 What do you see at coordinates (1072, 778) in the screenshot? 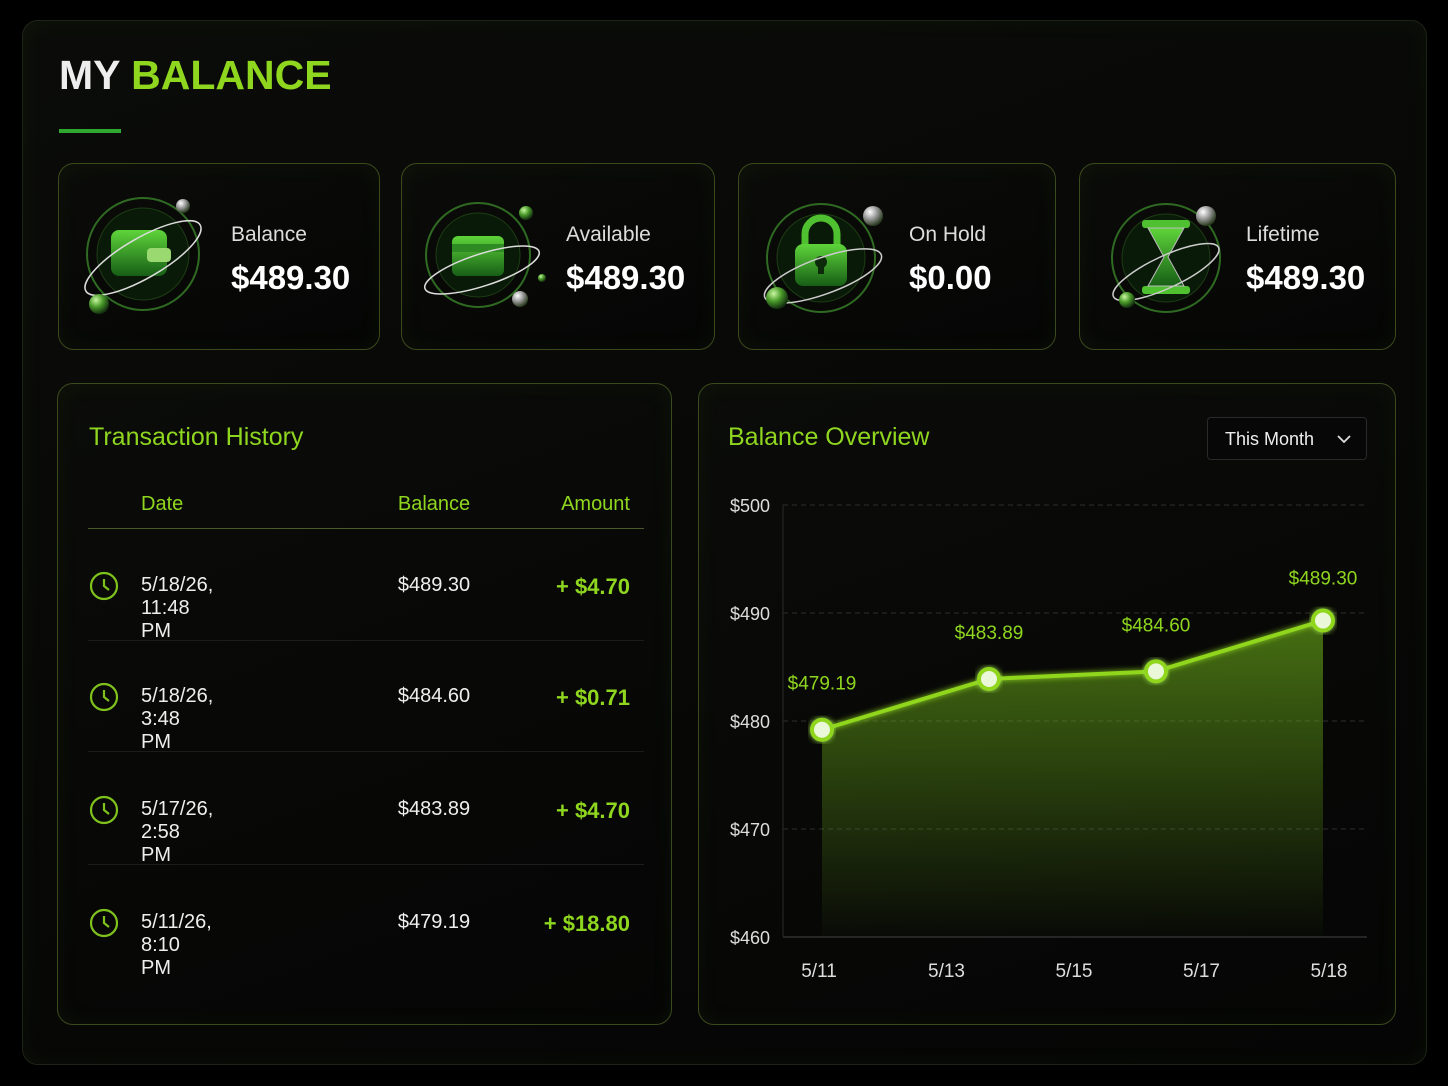
I see `area` at bounding box center [1072, 778].